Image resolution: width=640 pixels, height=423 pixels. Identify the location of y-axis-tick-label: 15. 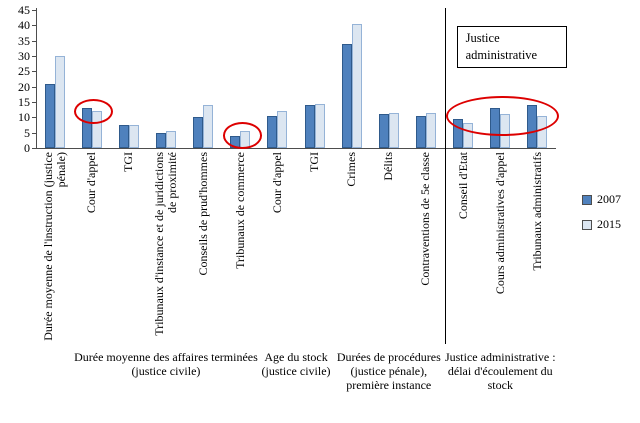
(24, 102).